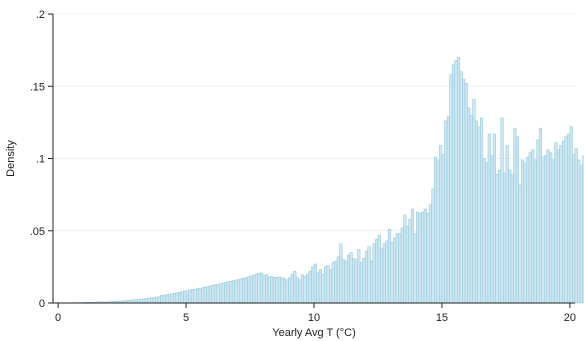 This screenshot has width=584, height=341. Describe the element at coordinates (314, 318) in the screenshot. I see `x-tick-label: 10` at that location.